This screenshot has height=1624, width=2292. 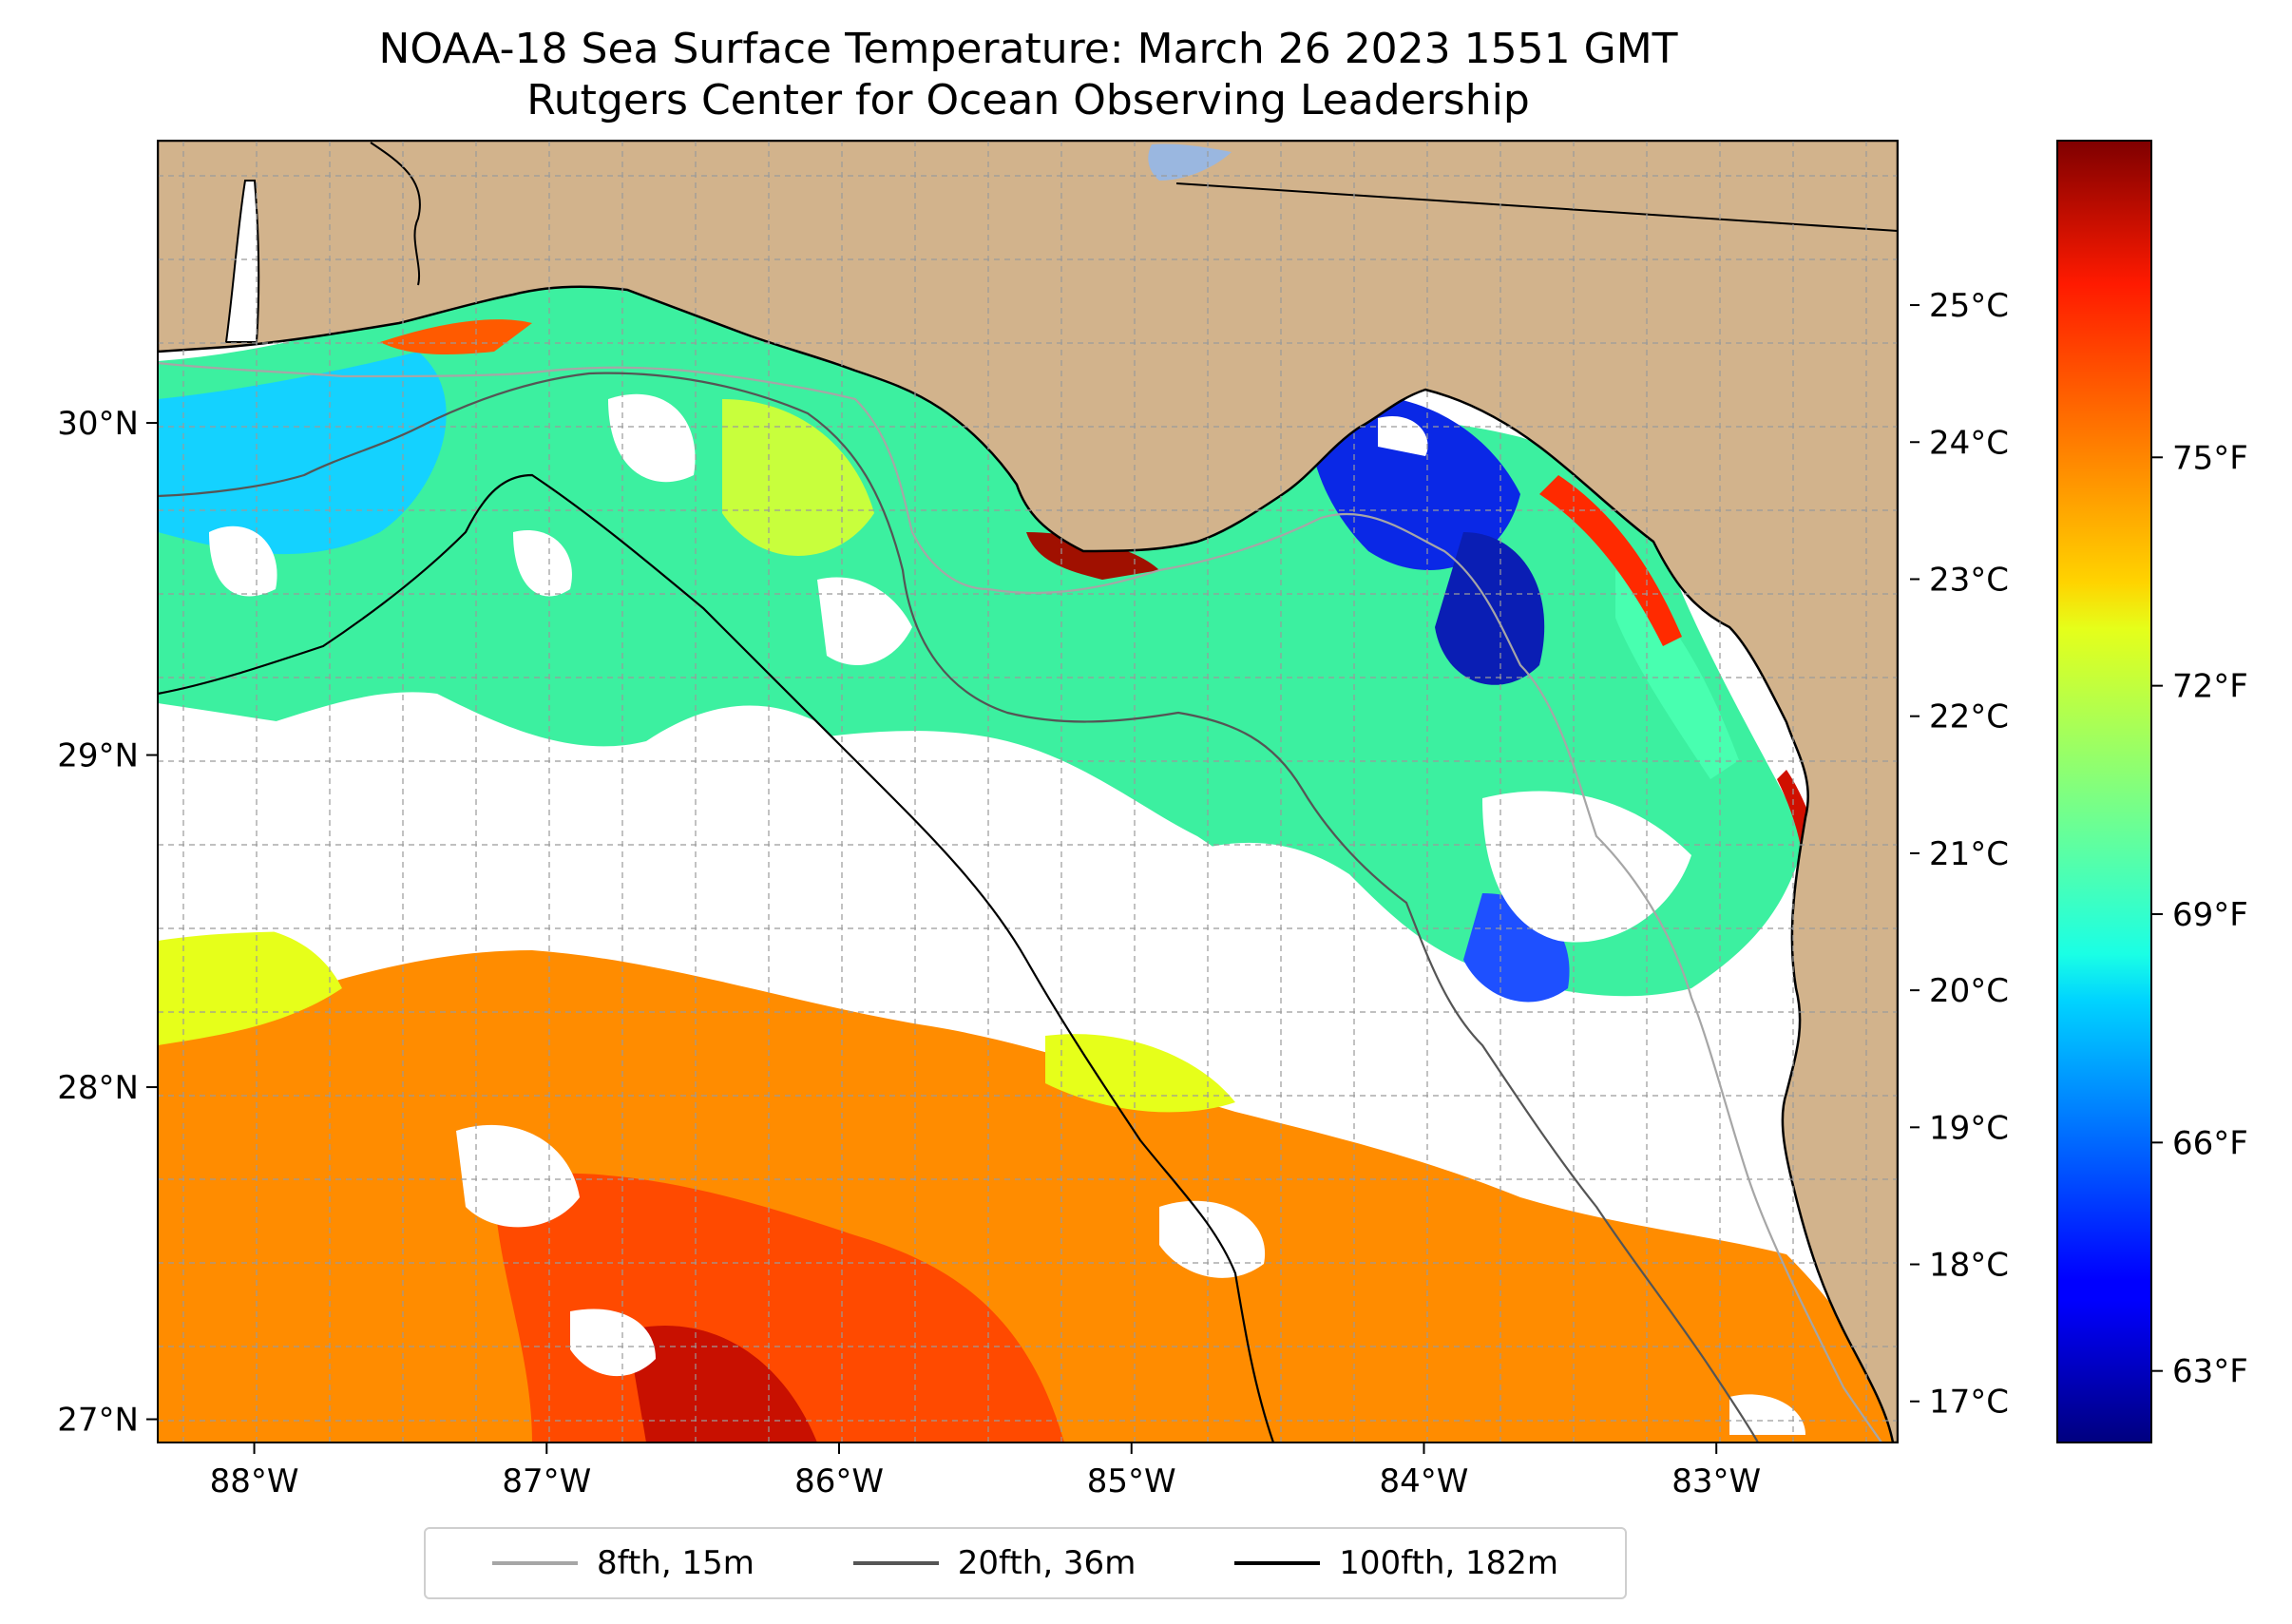 What do you see at coordinates (1536, 207) in the screenshot?
I see `state-boundary-north` at bounding box center [1536, 207].